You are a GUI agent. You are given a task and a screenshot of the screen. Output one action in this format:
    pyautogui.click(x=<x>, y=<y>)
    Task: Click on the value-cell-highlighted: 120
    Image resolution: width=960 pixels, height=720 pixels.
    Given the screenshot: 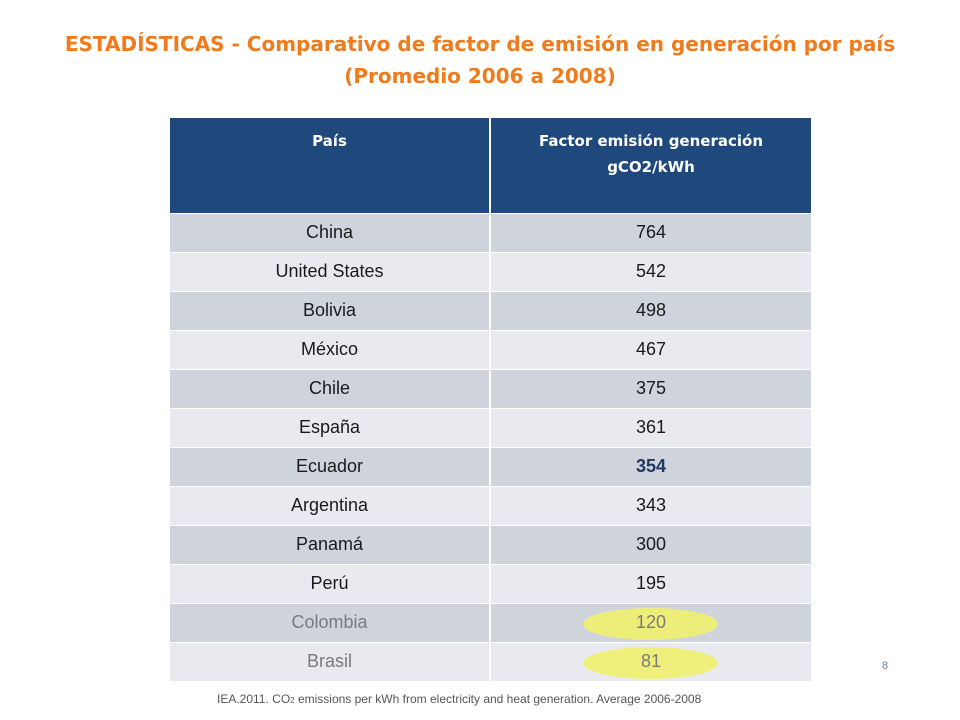 What is the action you would take?
    pyautogui.click(x=650, y=622)
    